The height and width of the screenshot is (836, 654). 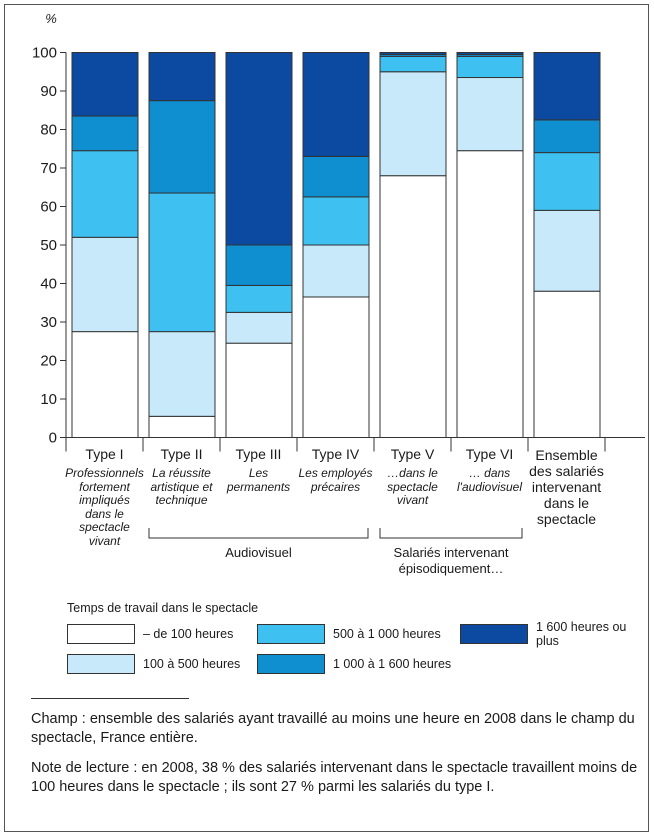 What do you see at coordinates (53, 438) in the screenshot?
I see `y-tick-label: 0` at bounding box center [53, 438].